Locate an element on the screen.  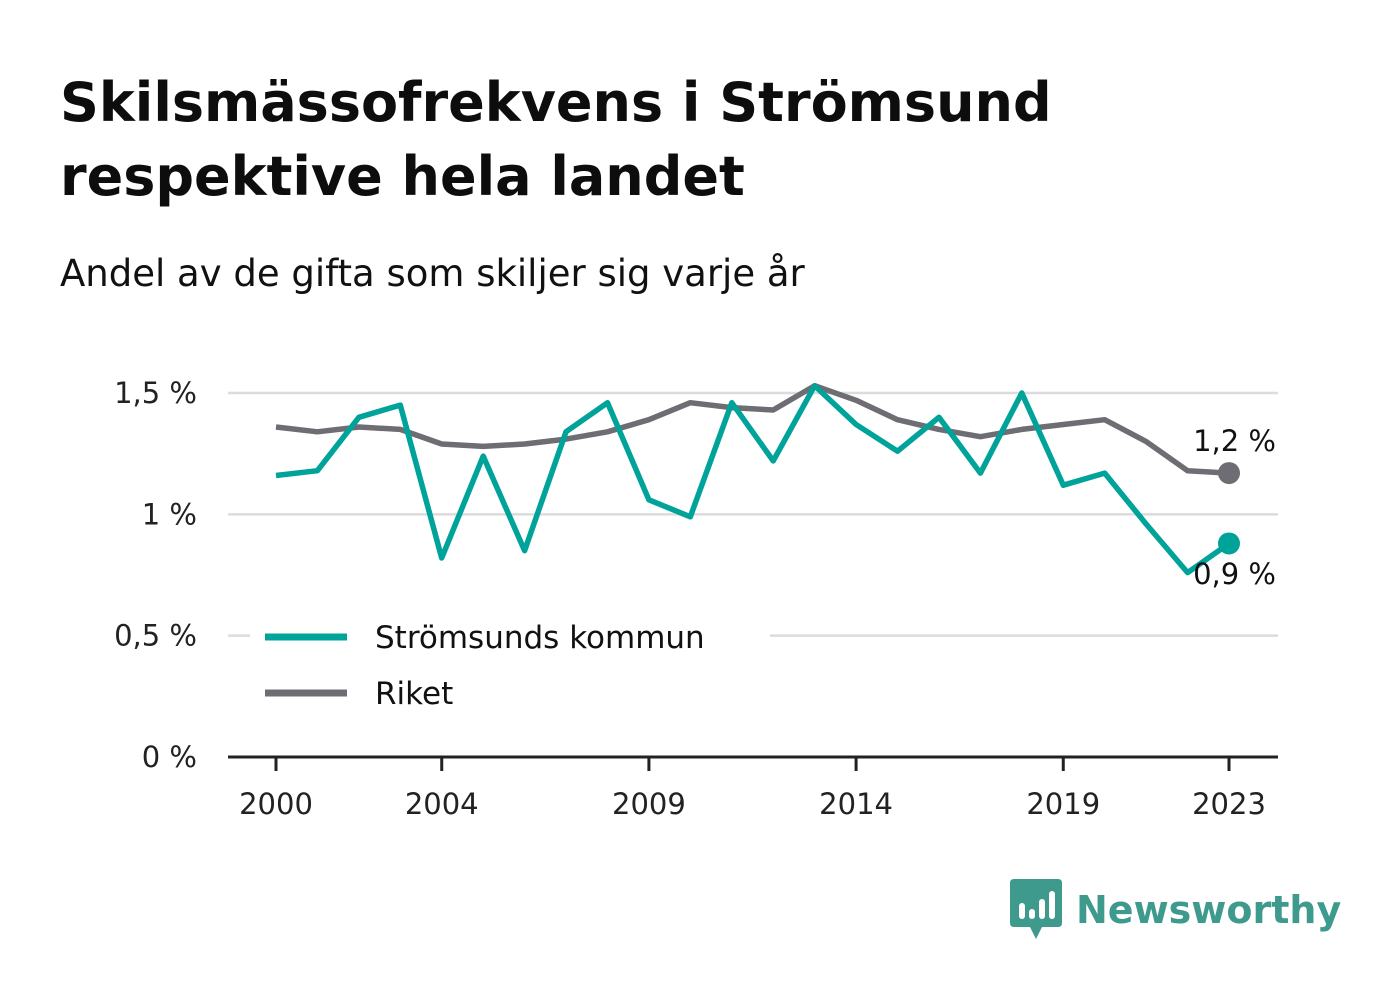
end-labels: 1,2 % 0,9 % is located at coordinates (1234, 507).